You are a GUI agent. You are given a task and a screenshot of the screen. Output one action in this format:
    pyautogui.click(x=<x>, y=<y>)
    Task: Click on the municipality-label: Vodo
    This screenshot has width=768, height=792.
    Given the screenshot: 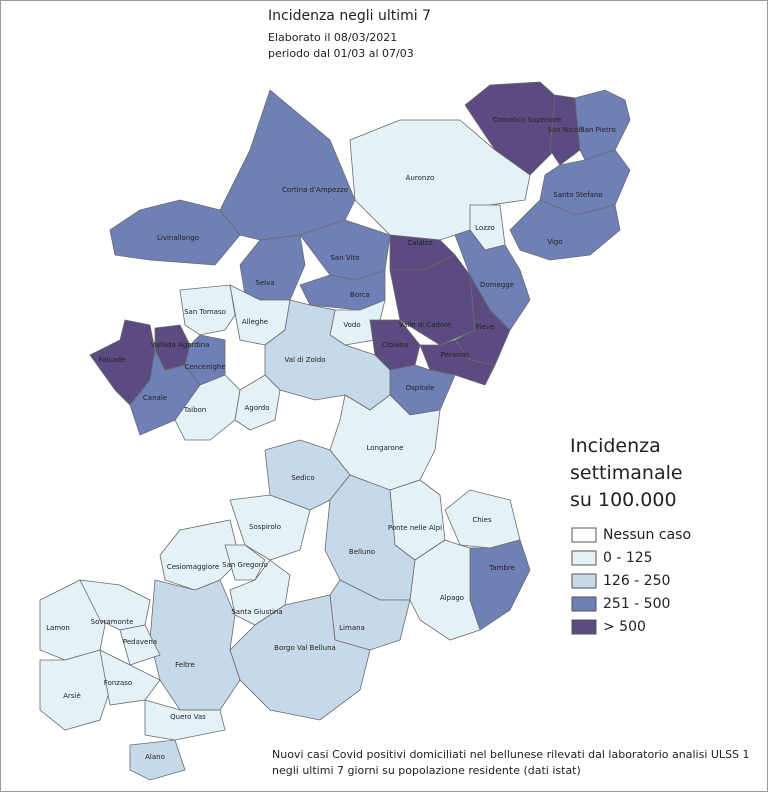 What is the action you would take?
    pyautogui.click(x=351, y=325)
    